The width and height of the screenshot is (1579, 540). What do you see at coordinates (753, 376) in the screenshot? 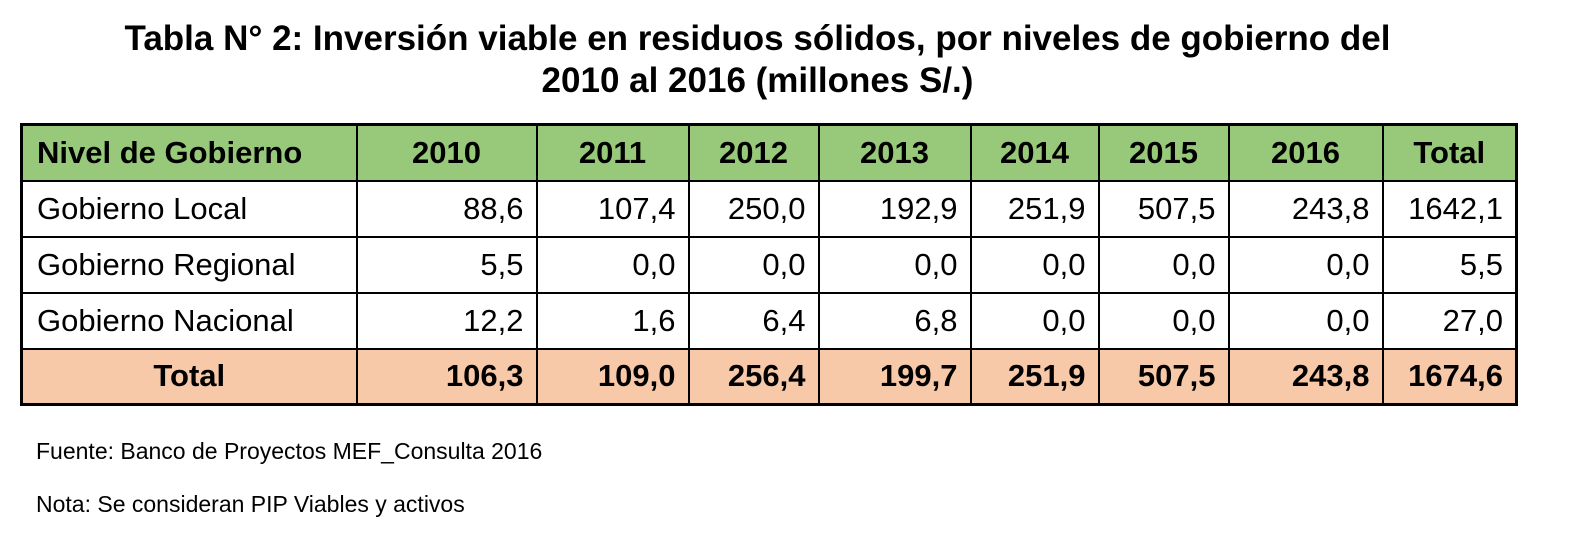
I see `total-cell: 256,4` at bounding box center [753, 376].